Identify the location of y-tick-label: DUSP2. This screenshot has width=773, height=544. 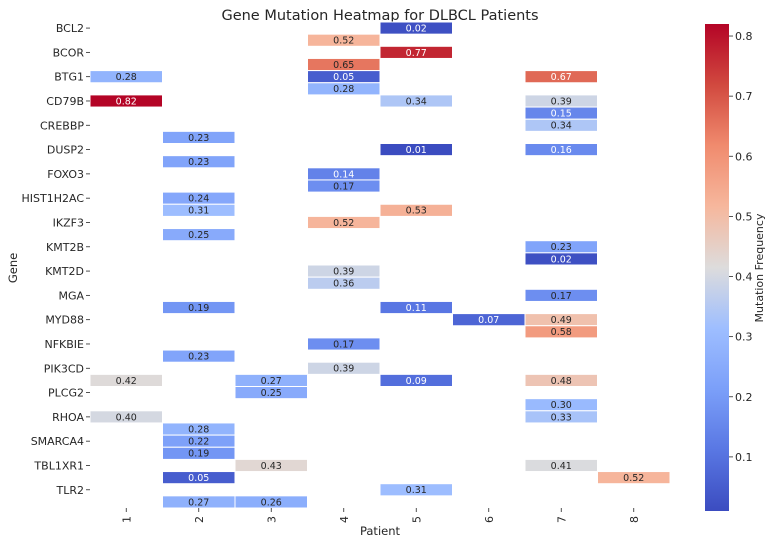
(65, 150).